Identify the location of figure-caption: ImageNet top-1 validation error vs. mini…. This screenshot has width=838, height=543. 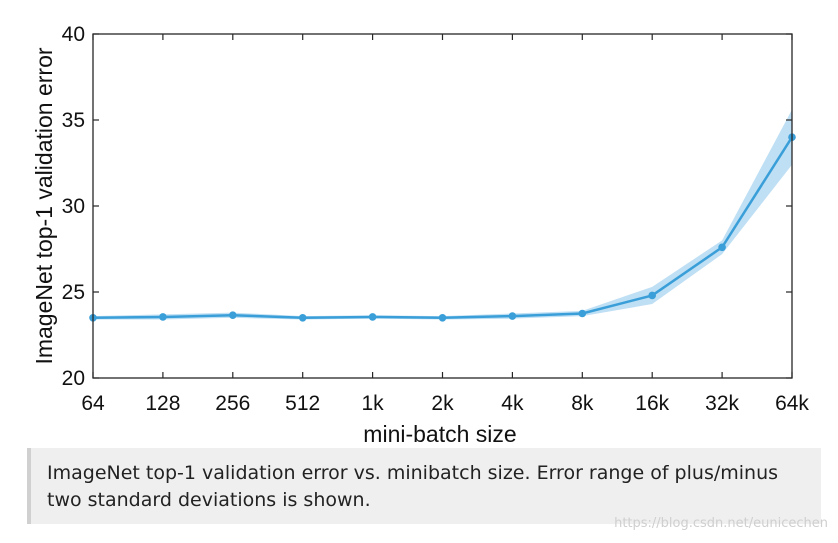
(424, 486).